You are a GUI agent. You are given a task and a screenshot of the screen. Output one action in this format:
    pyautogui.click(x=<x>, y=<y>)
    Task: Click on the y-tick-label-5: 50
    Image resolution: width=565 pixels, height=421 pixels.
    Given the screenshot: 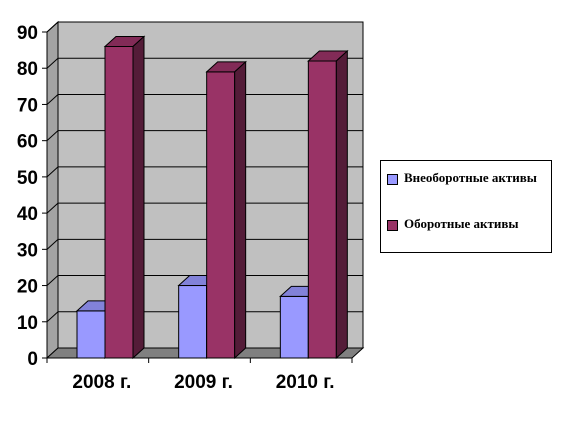 What is the action you would take?
    pyautogui.click(x=27, y=178)
    